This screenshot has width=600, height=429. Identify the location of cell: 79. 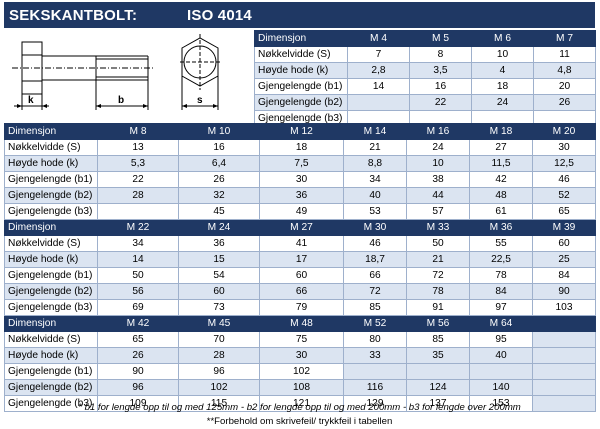
(301, 307).